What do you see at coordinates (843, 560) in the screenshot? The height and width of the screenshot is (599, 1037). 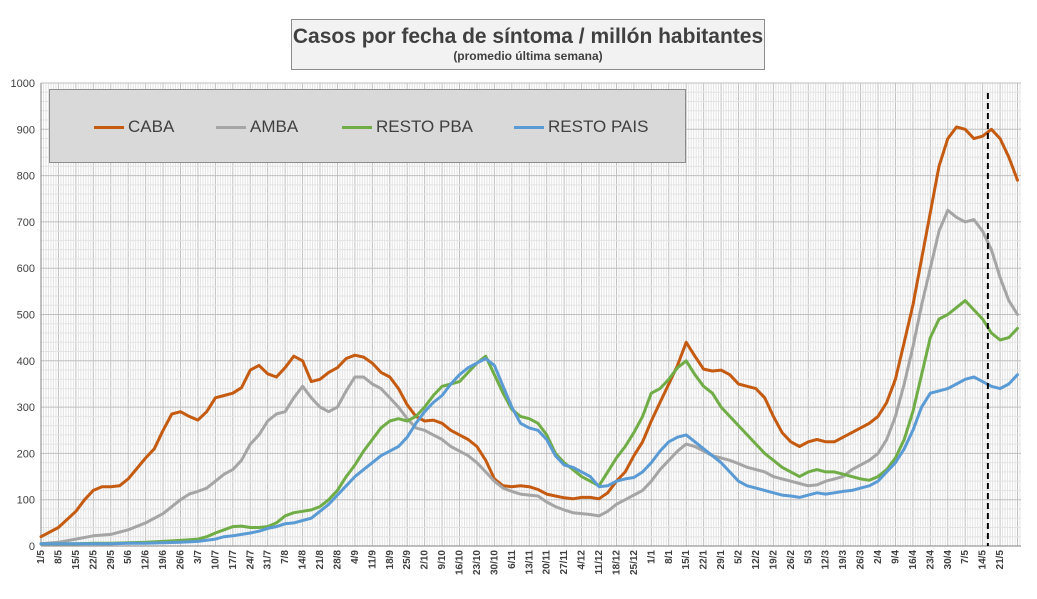 I see `x-tick-label: 19/3` at bounding box center [843, 560].